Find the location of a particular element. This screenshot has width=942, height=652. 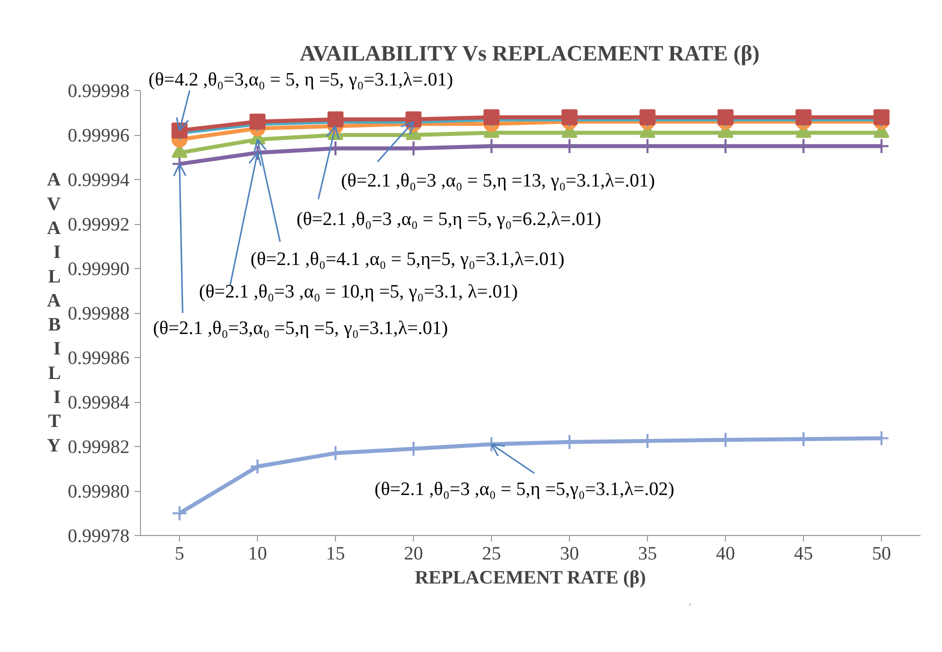

annotation: (θ=2.1 ,θ₀=3 ,α₀ = 10,η =5, γ₀=3.1, λ=.01) is located at coordinates (358, 292).